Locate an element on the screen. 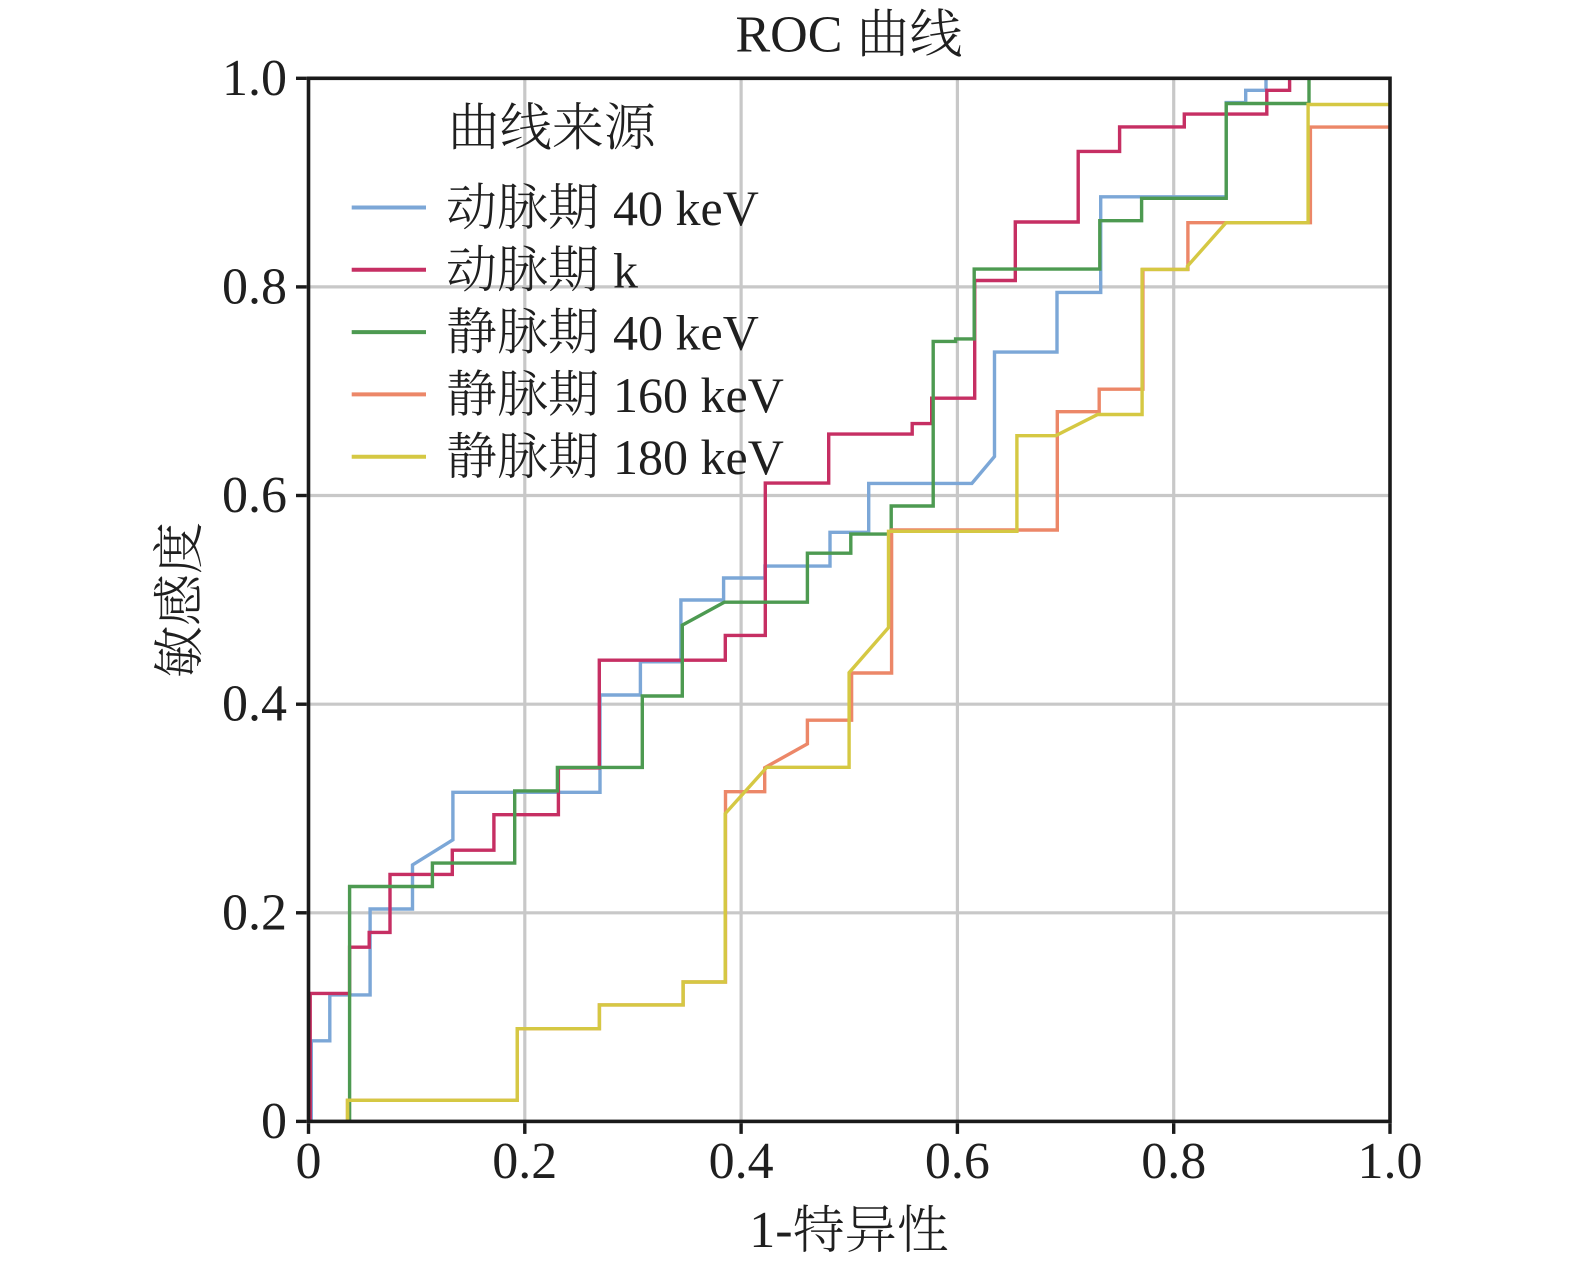  svg-text: 180 keV is located at coordinates (698, 457).